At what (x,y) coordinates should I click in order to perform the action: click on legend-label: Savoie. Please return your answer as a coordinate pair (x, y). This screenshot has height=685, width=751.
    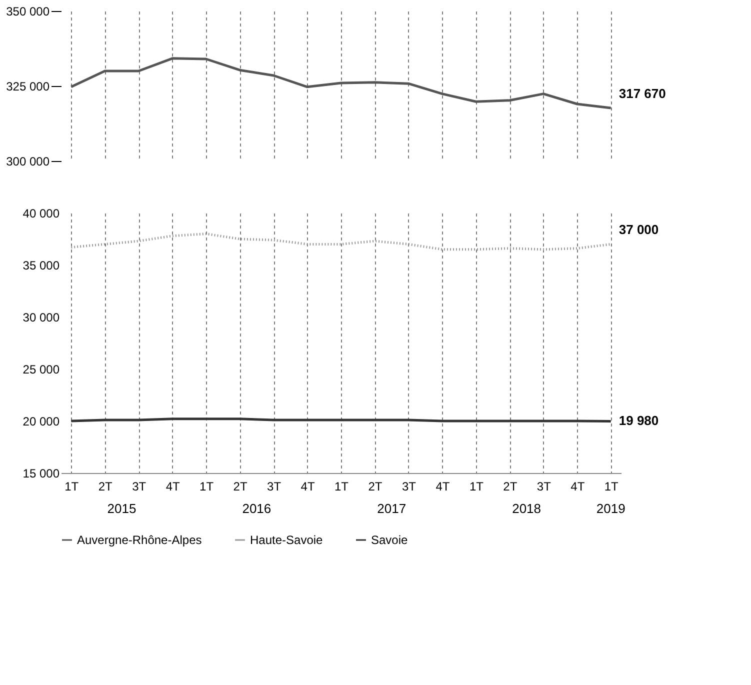
    Looking at the image, I should click on (389, 540).